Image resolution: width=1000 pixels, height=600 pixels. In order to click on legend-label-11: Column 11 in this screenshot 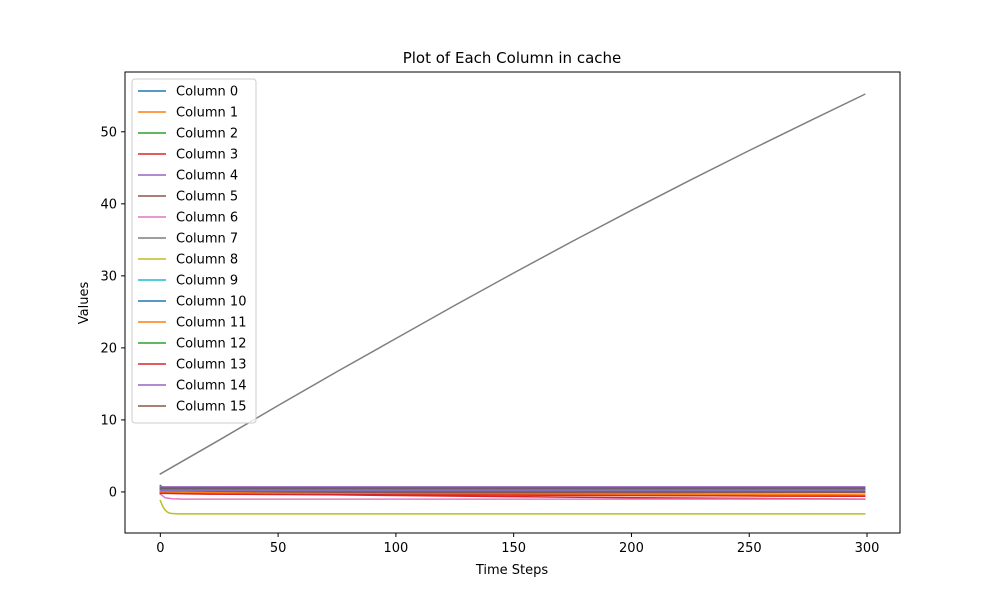, I will do `click(211, 323)`.